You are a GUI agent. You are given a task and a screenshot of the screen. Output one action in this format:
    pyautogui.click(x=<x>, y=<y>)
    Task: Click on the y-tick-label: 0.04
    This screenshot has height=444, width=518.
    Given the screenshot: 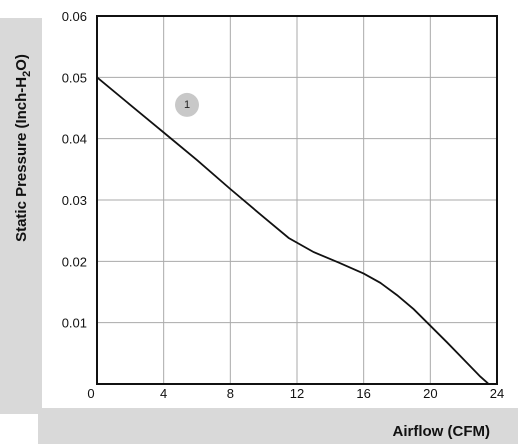 What is the action you would take?
    pyautogui.click(x=74, y=139)
    